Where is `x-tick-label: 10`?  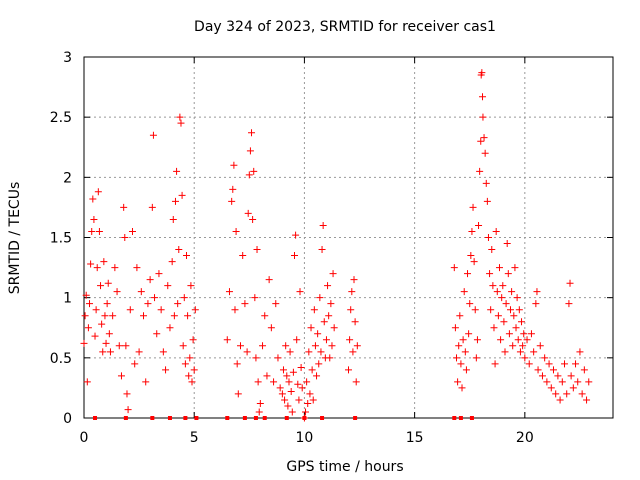 x-tick-label: 10 is located at coordinates (305, 438).